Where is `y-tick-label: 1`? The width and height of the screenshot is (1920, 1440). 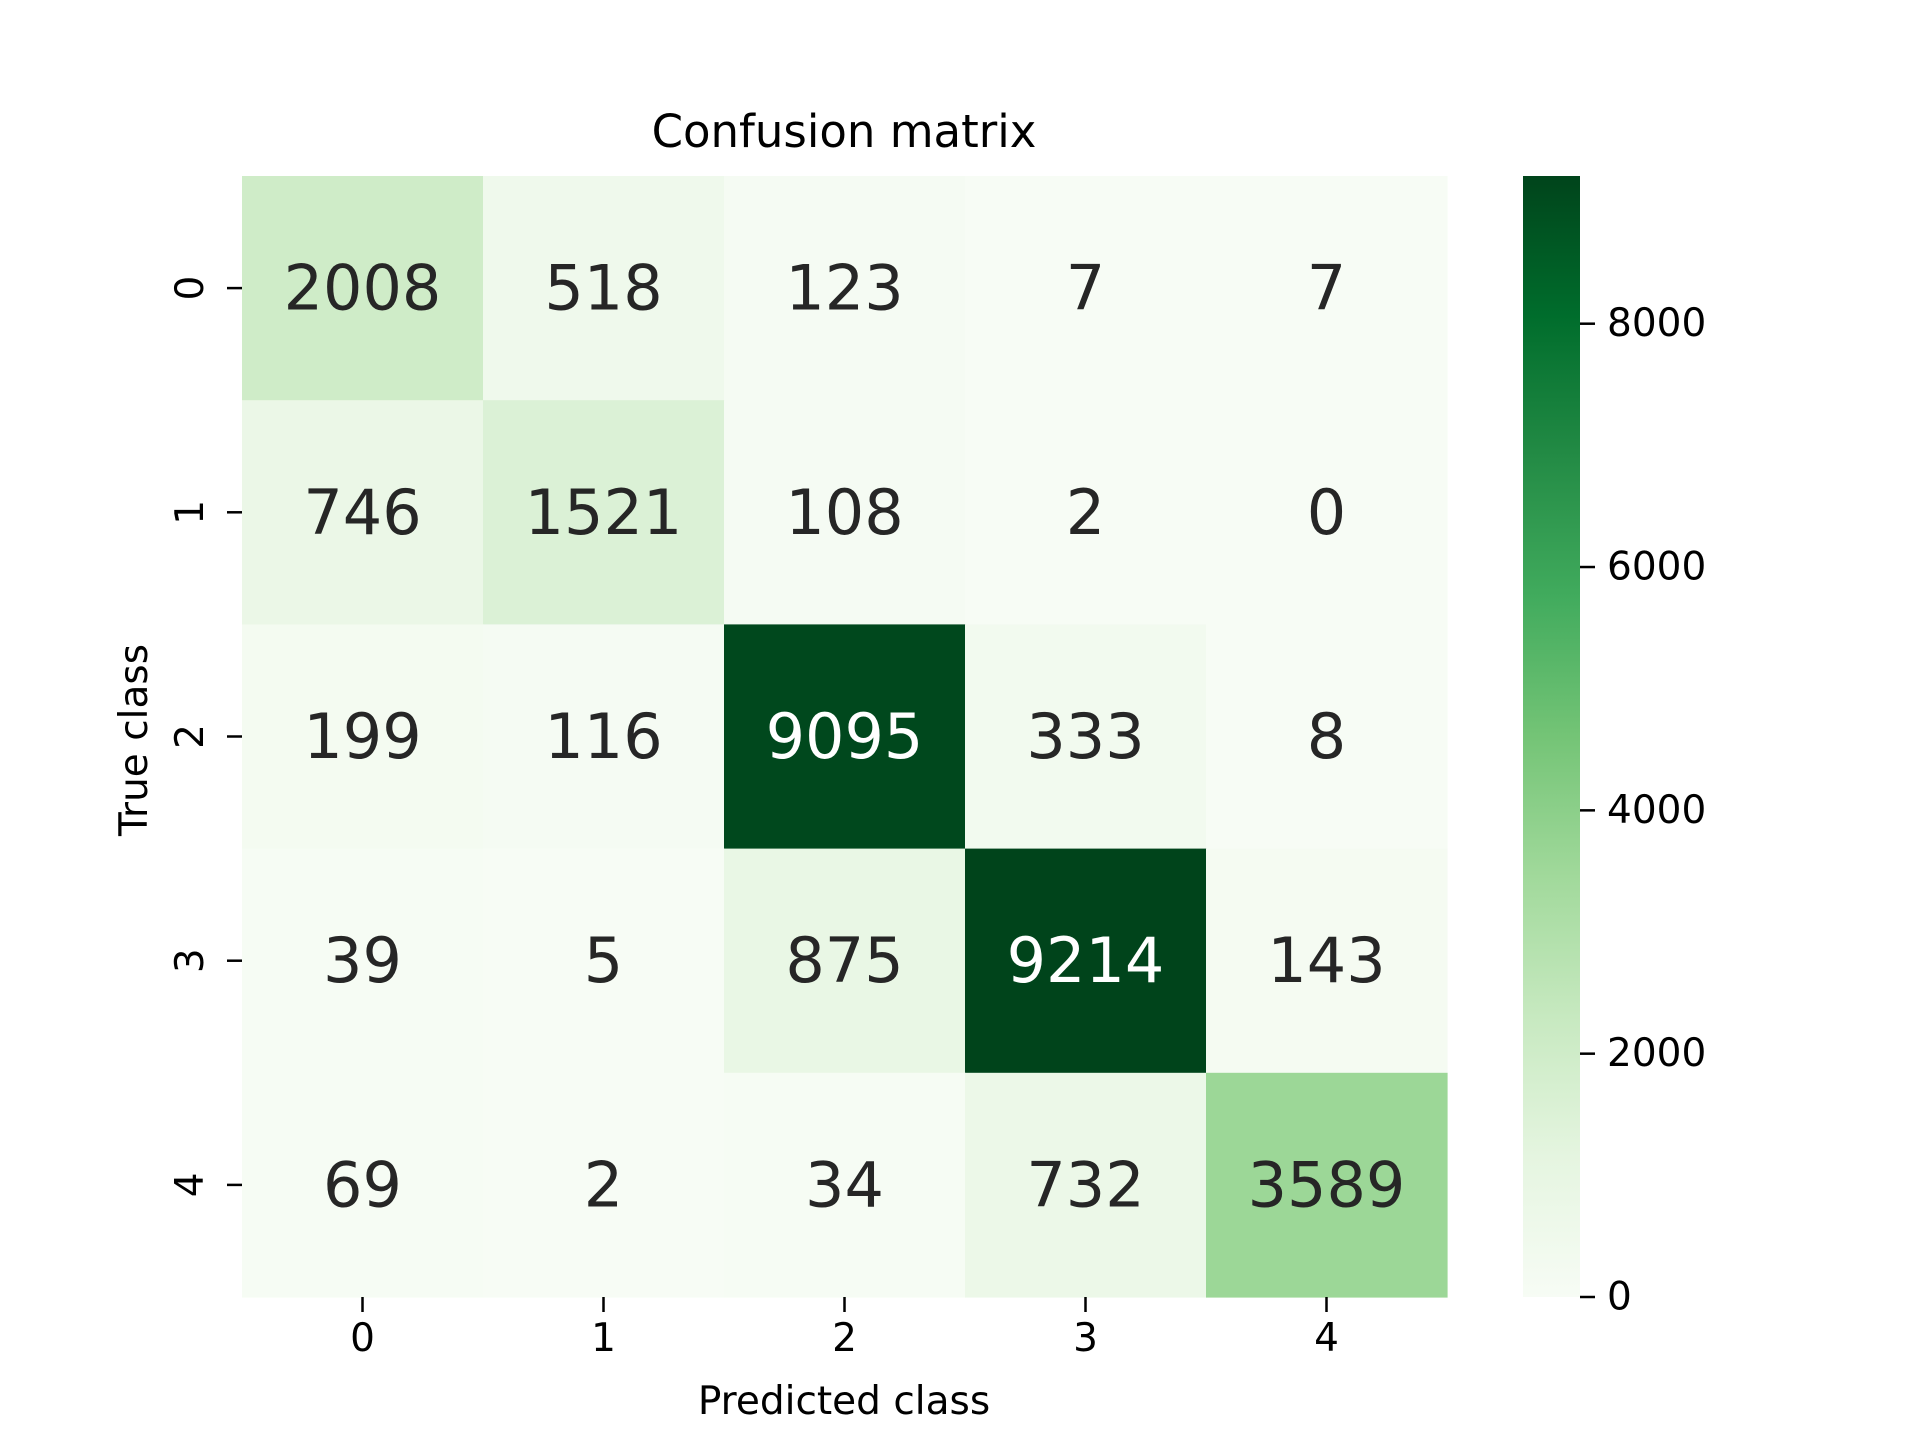 y-tick-label: 1 is located at coordinates (190, 512).